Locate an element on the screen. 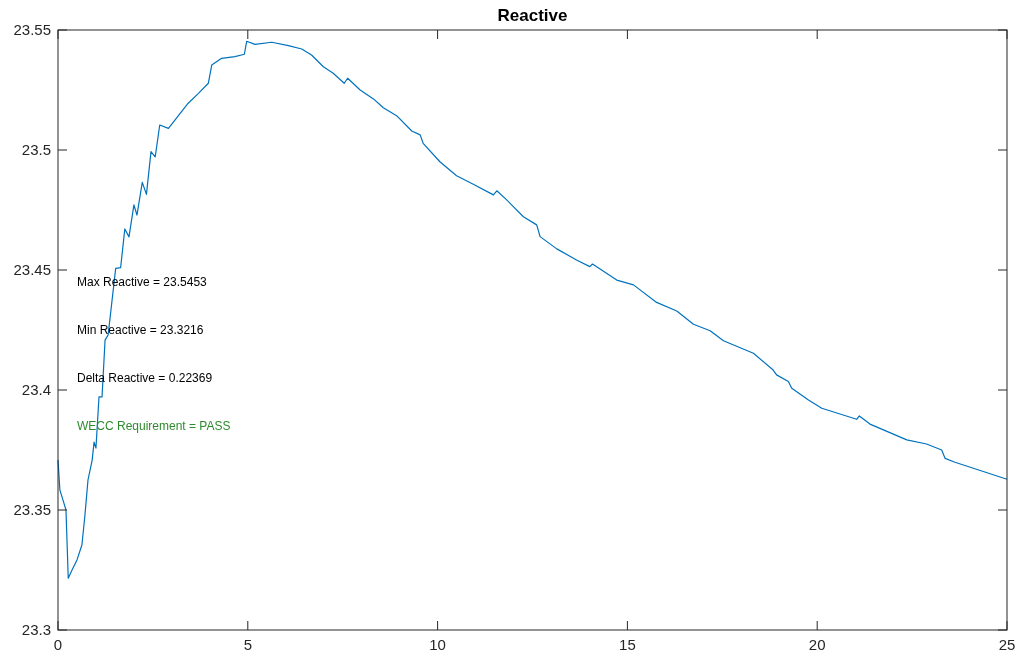 This screenshot has width=1020, height=657. y-tick-label: 23.55 is located at coordinates (32, 30).